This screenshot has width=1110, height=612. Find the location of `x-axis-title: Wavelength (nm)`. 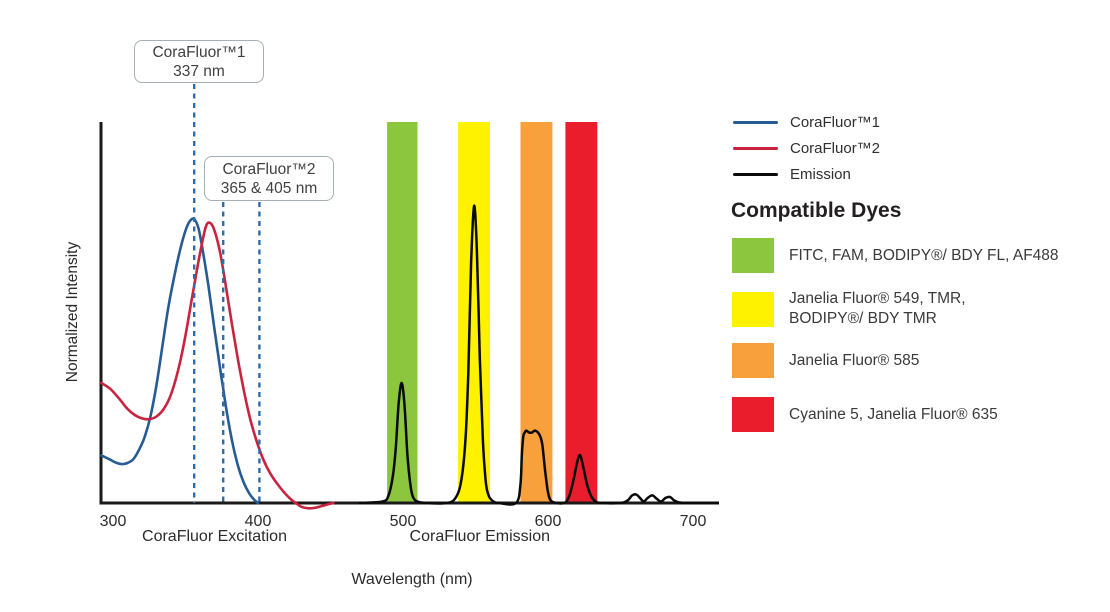

x-axis-title: Wavelength (nm) is located at coordinates (411, 579).